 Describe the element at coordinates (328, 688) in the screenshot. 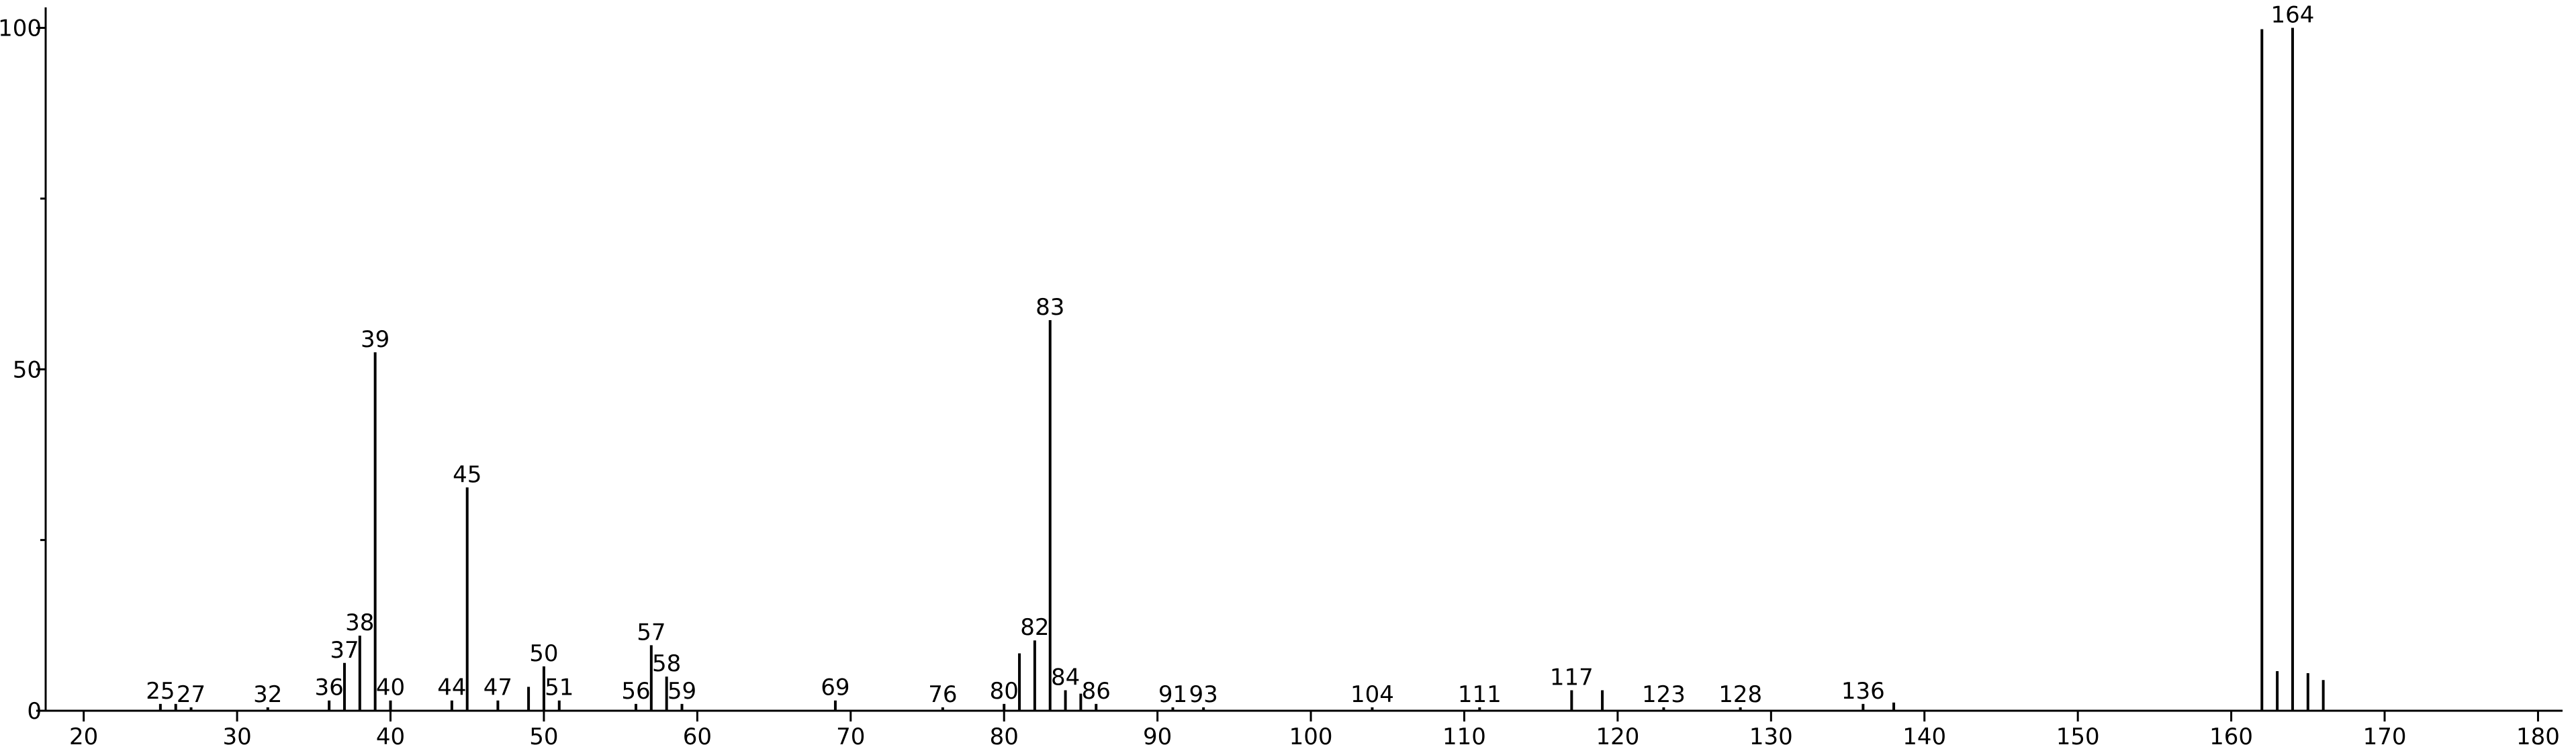

I see `peak-label: 36` at that location.